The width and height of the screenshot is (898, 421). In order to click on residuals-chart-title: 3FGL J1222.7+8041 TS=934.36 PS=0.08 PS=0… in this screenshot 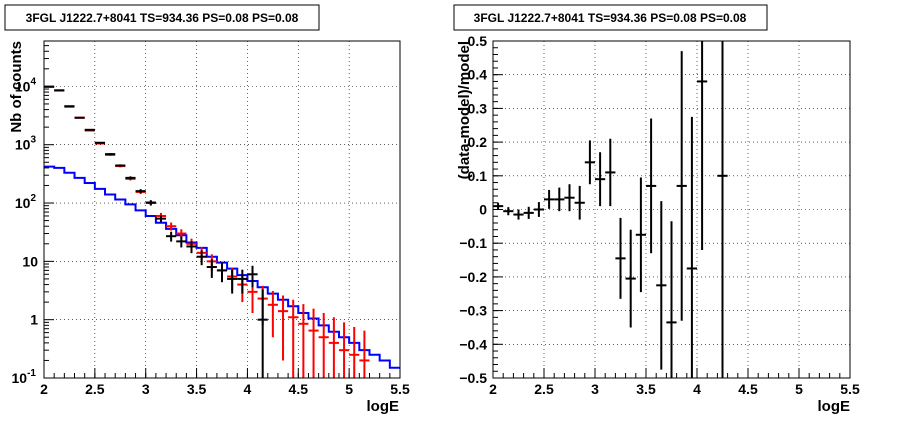, I will do `click(610, 18)`.